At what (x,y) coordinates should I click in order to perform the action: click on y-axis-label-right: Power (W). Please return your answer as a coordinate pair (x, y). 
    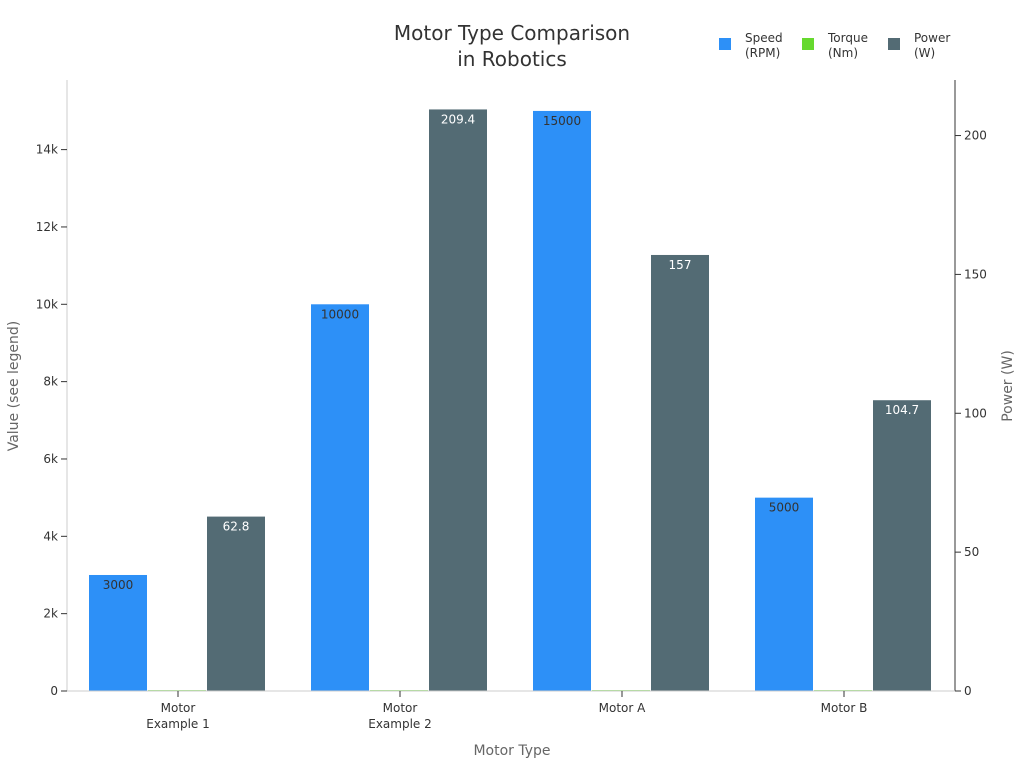
    Looking at the image, I should click on (1008, 386).